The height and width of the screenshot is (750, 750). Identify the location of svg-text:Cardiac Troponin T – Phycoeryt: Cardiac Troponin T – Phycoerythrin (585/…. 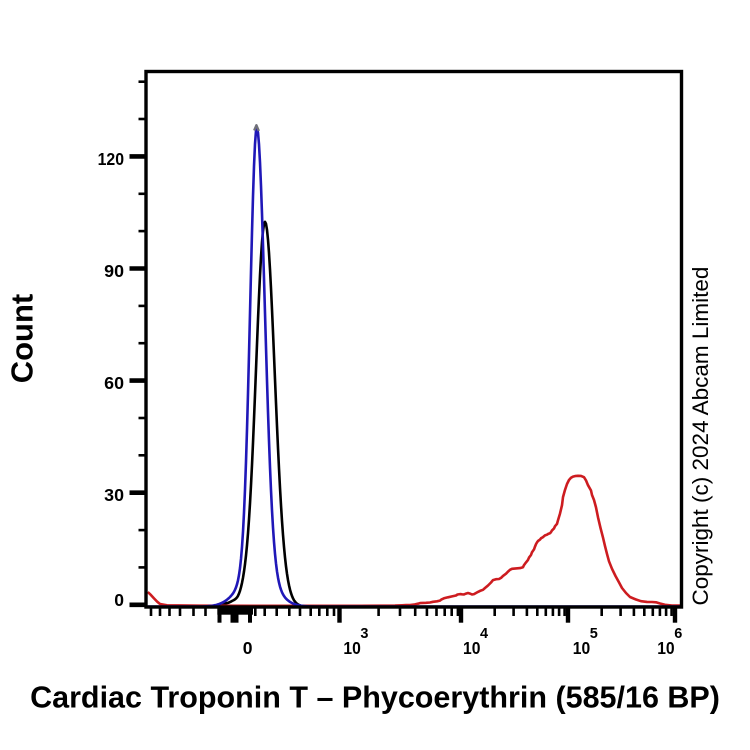
(375, 698).